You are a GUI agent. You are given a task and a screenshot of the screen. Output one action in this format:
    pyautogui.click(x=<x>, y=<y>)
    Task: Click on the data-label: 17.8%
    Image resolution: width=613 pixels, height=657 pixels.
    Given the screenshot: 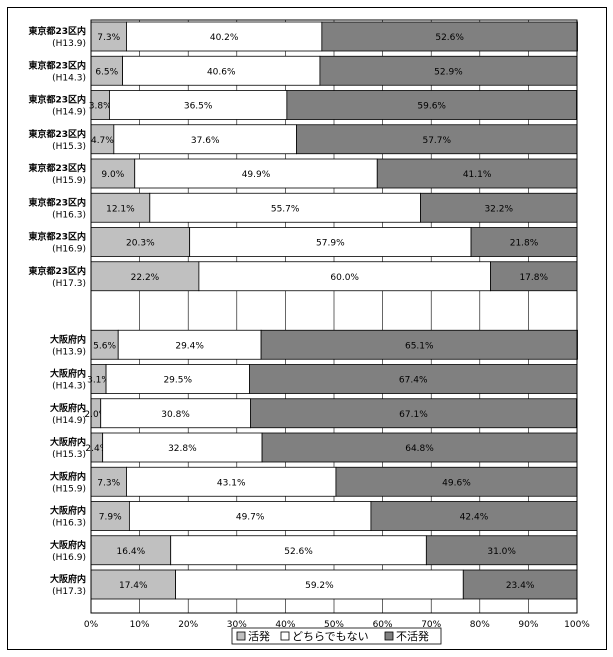 What is the action you would take?
    pyautogui.click(x=533, y=278)
    